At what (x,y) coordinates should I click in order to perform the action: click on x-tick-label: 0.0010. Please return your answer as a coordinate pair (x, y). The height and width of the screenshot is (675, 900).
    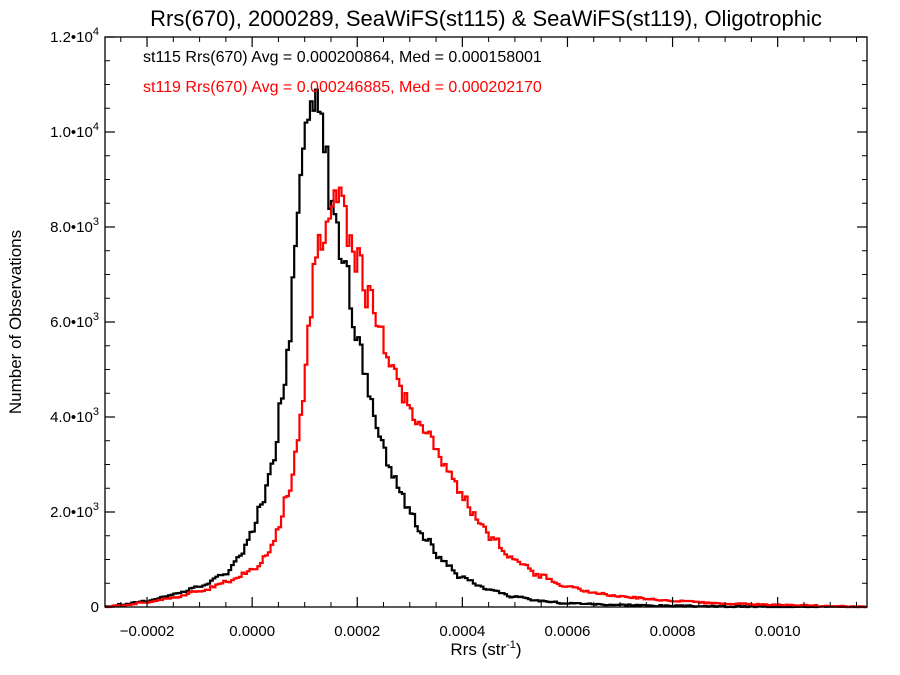
    Looking at the image, I should click on (778, 631).